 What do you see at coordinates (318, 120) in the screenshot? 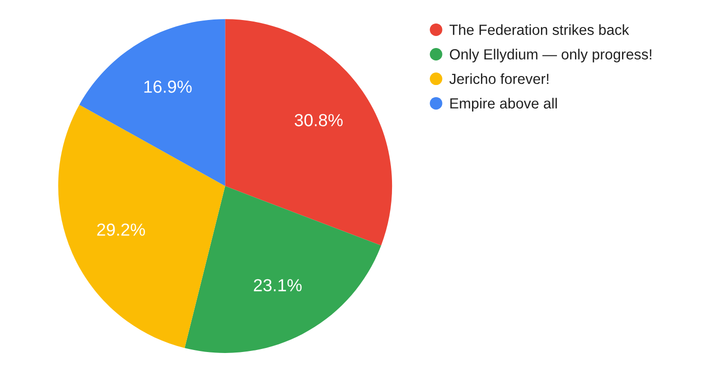
I see `data-label: 30.8%` at bounding box center [318, 120].